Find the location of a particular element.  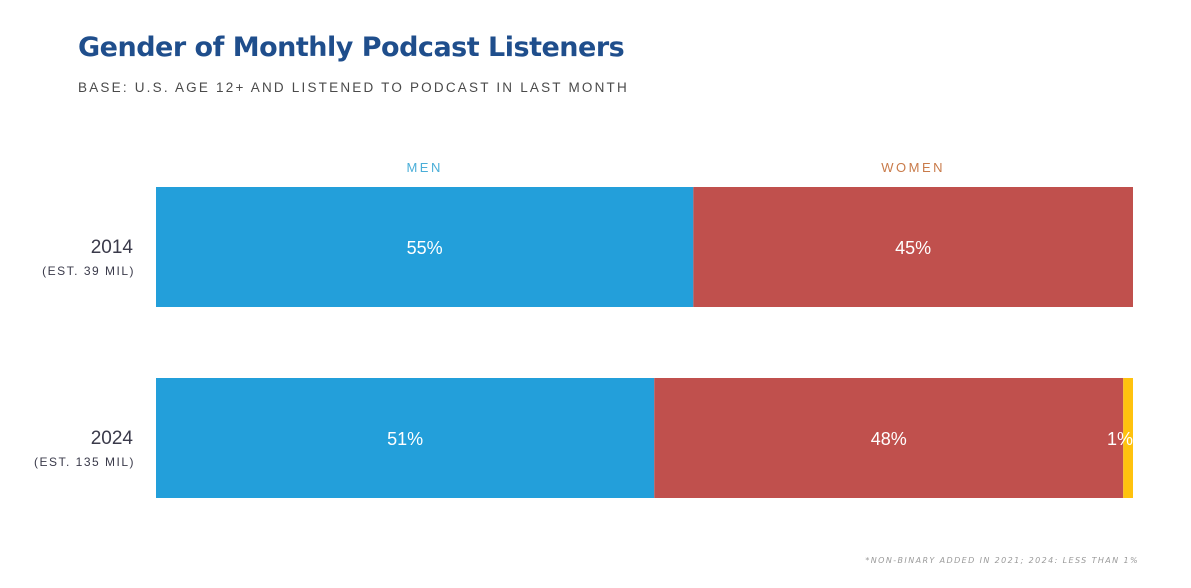

data-label-women: 45% is located at coordinates (913, 248).